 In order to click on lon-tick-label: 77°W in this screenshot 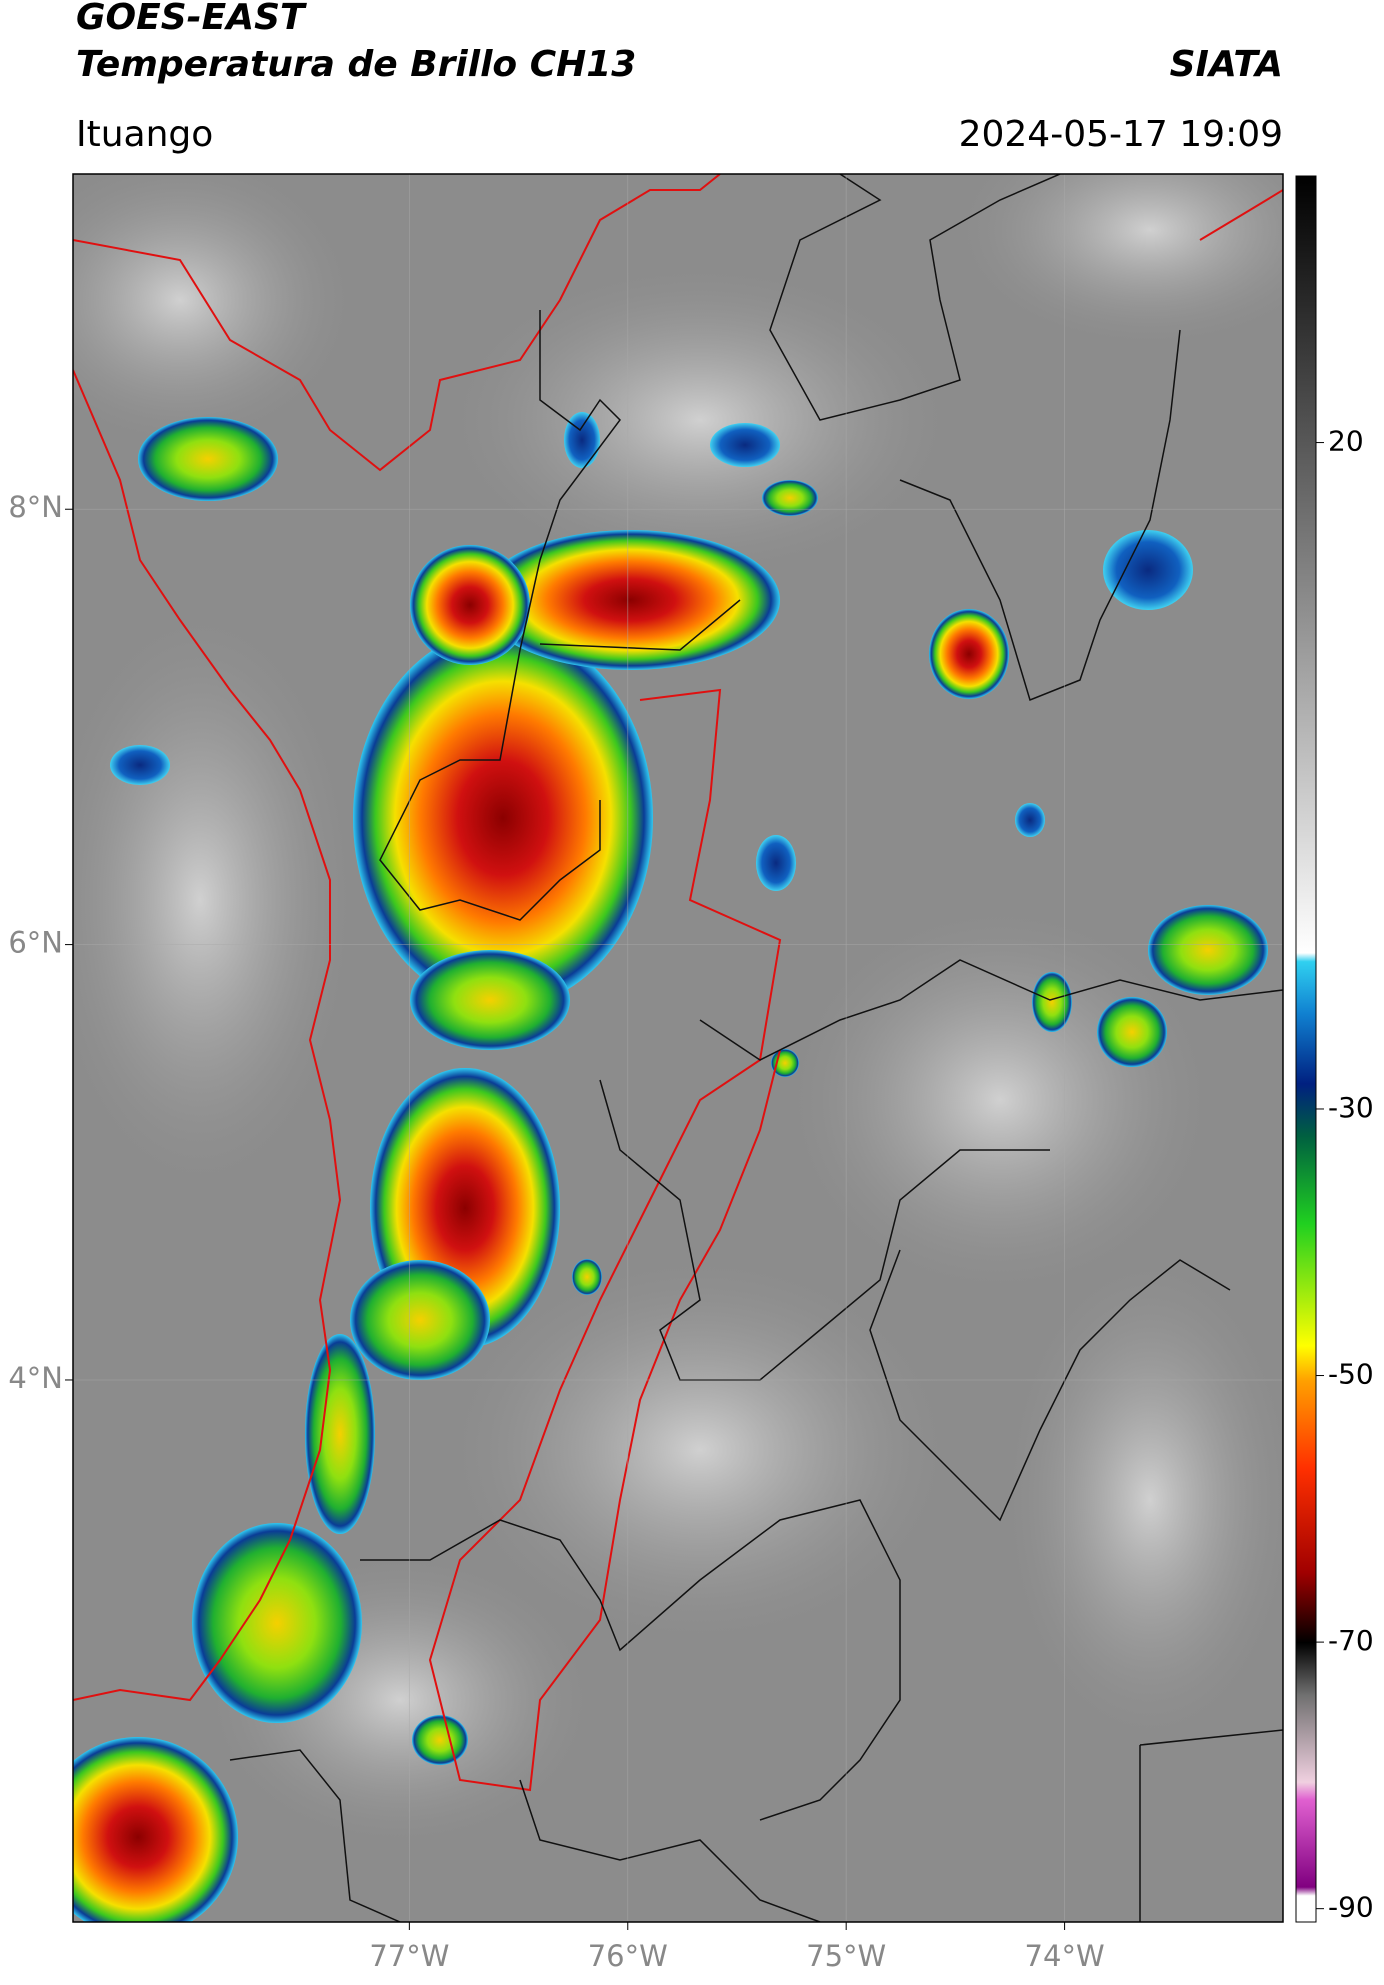, I will do `click(409, 1956)`.